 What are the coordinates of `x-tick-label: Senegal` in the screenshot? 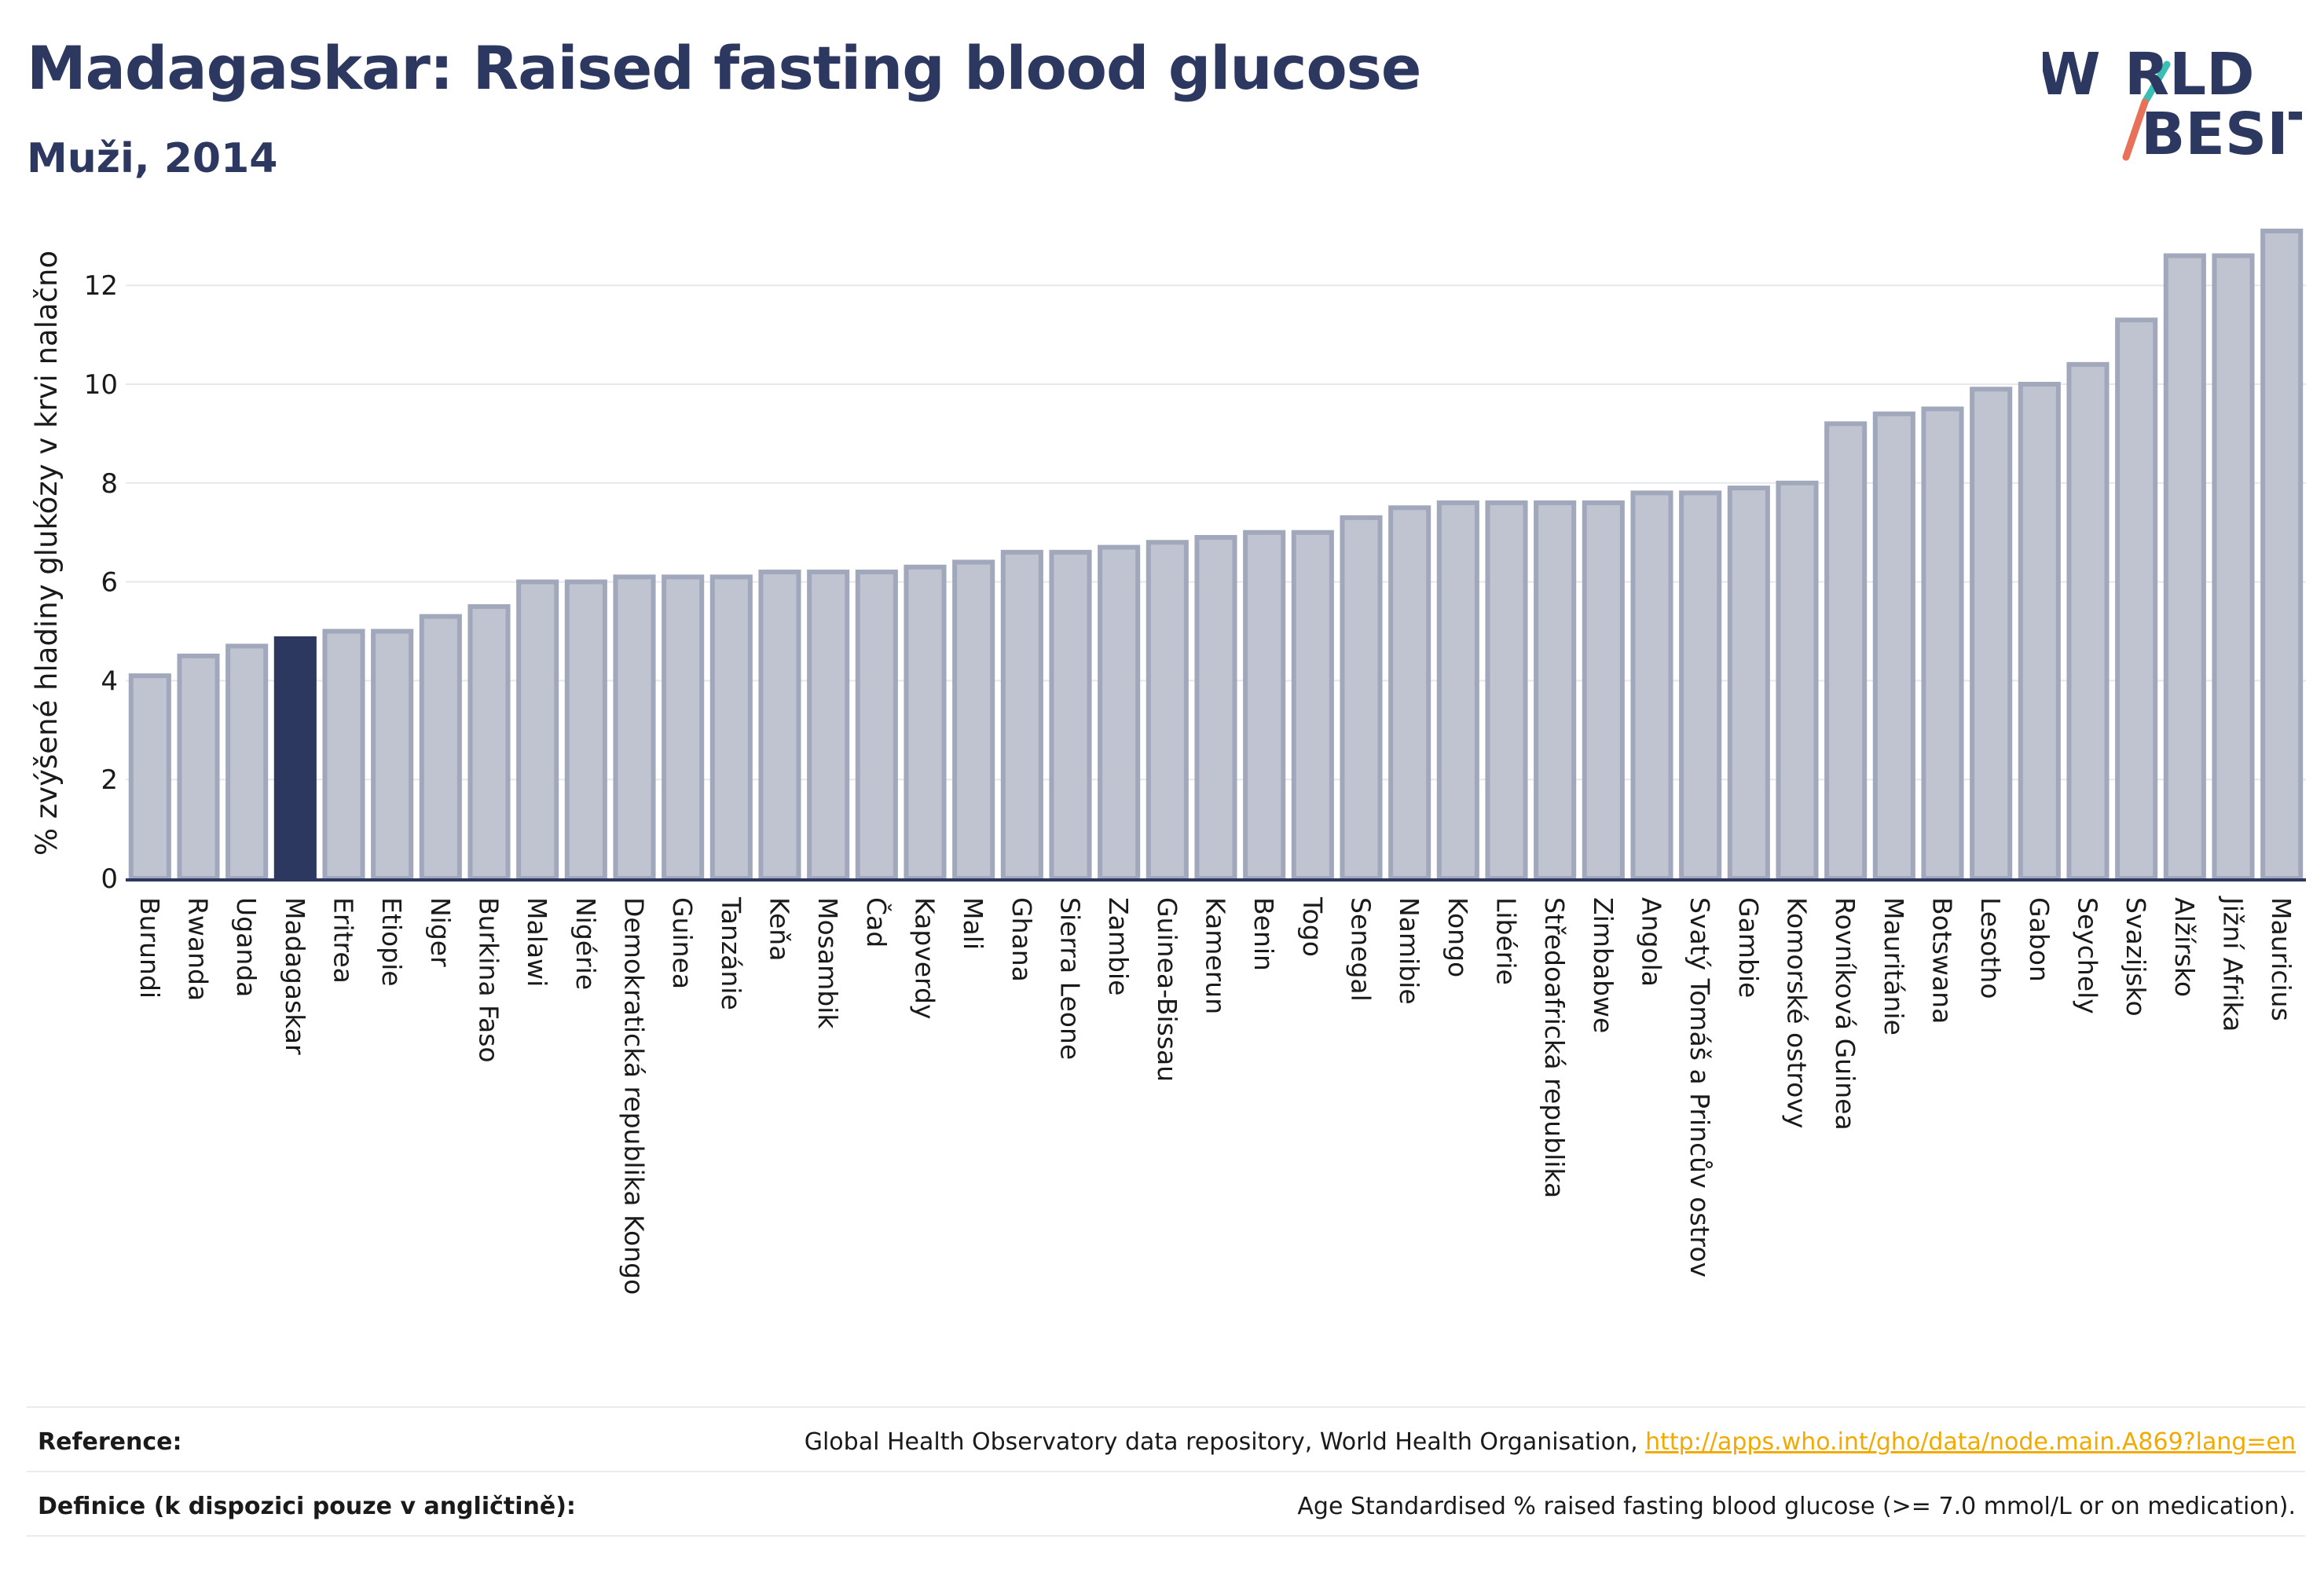 It's located at (1361, 949).